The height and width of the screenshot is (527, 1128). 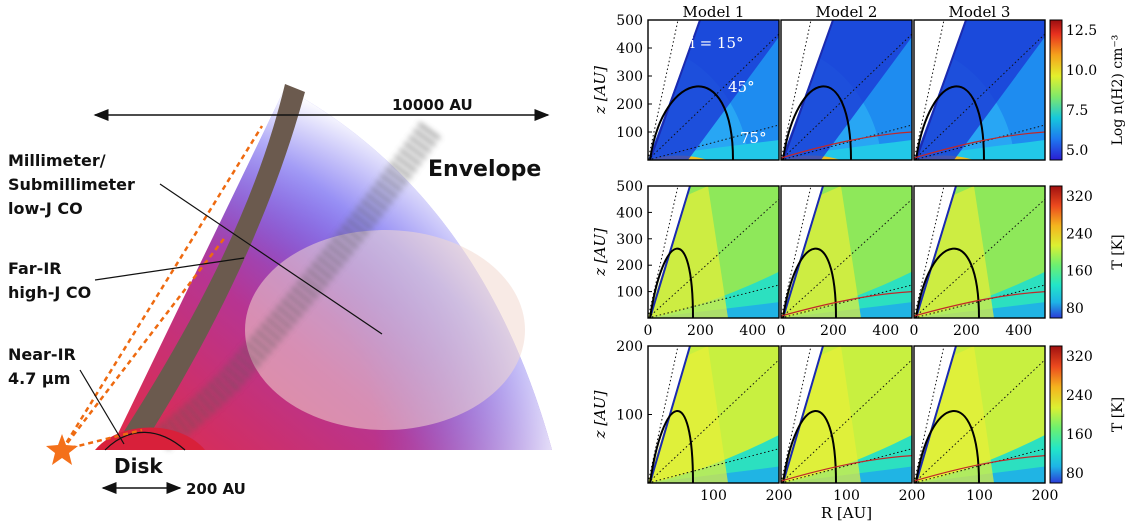 I want to click on colorbar-r3, so click(x=1056, y=414).